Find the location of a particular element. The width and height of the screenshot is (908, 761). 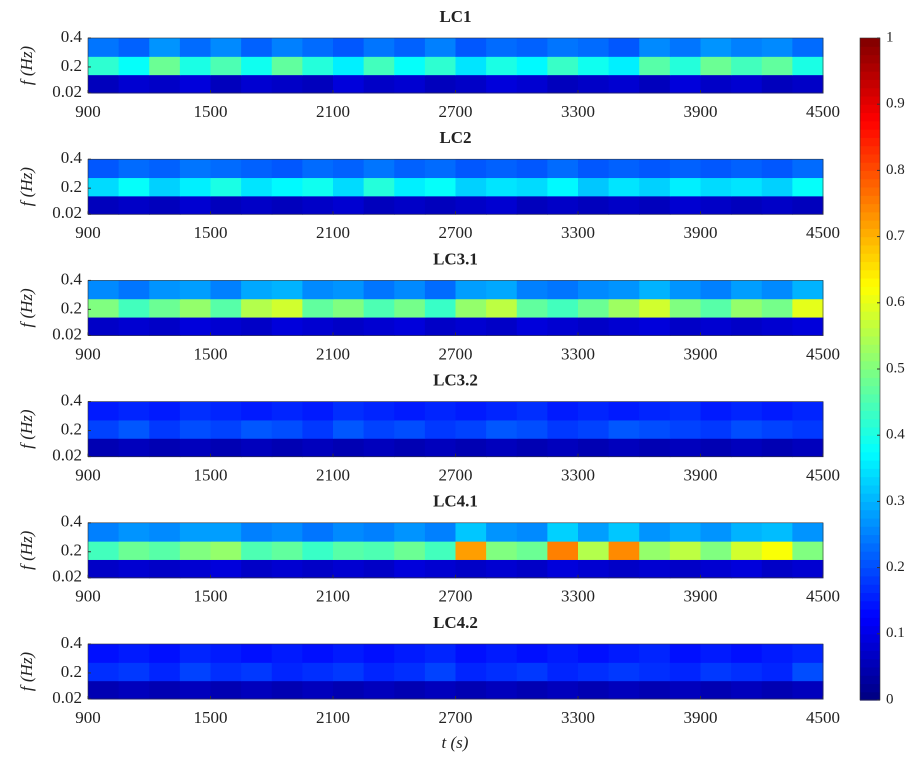

y-tick-label: 0.02 is located at coordinates (67, 697).